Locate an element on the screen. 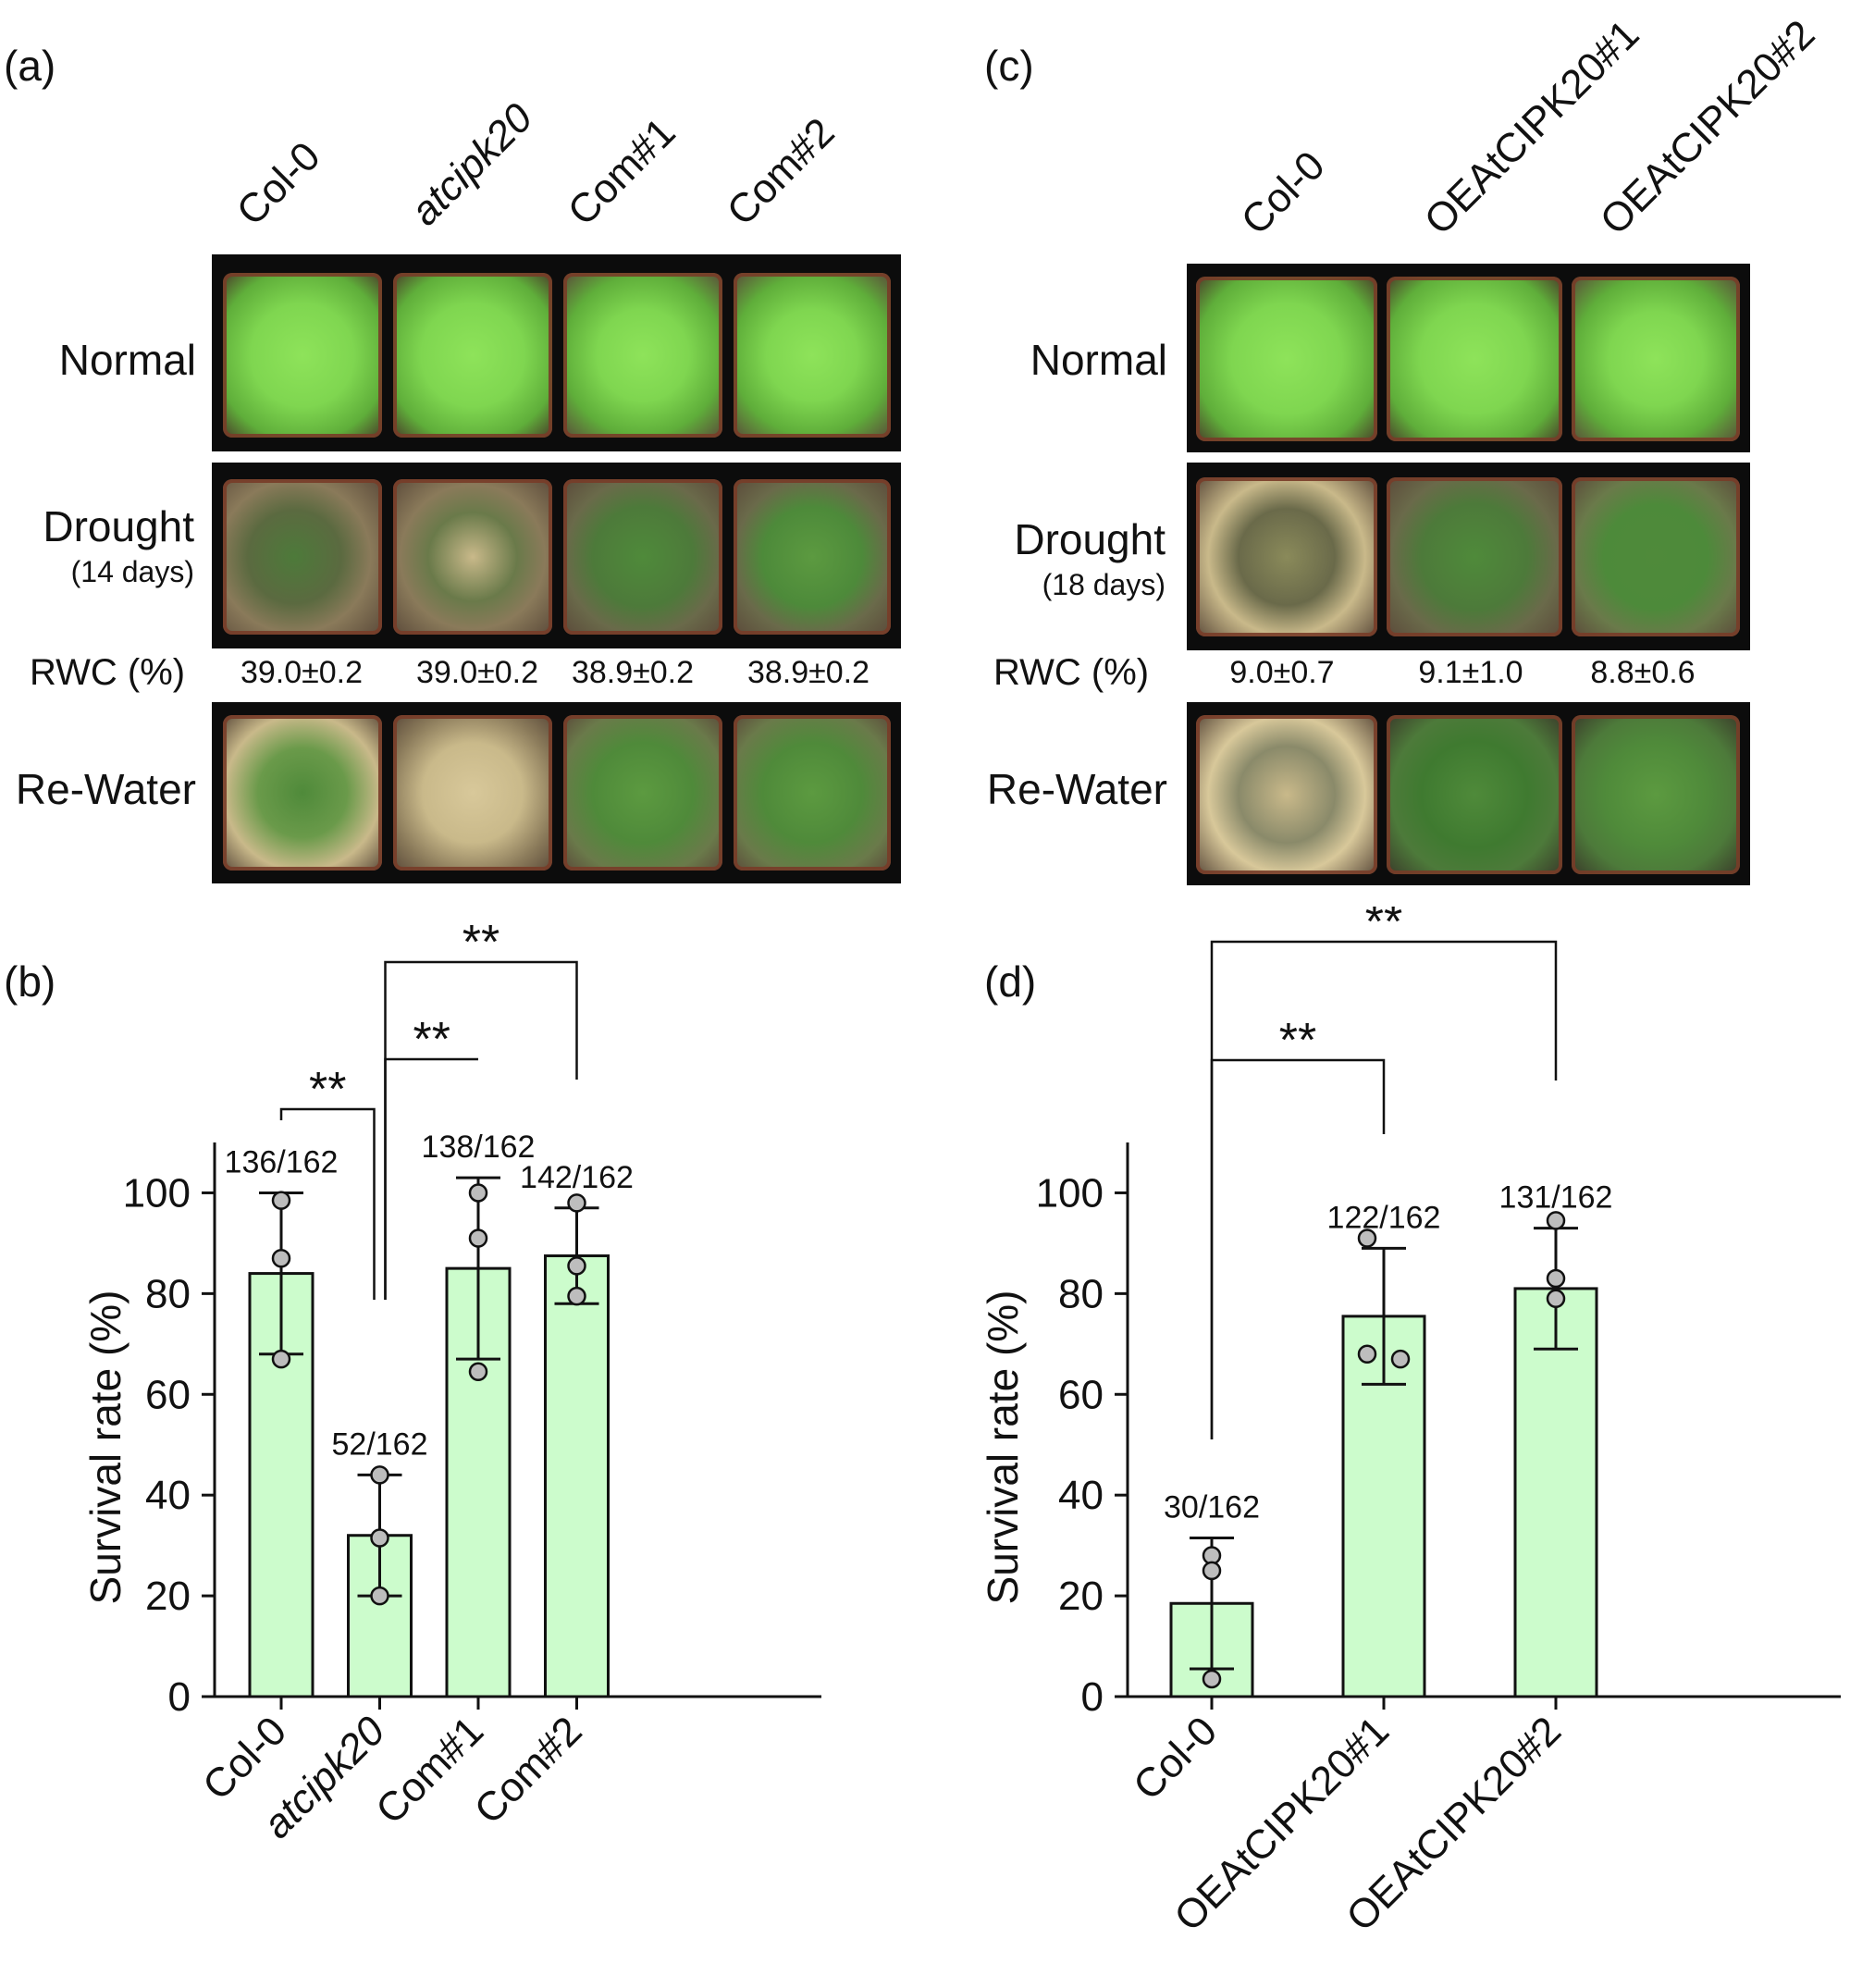 This screenshot has height=1988, width=1850. row-label-drought-days-a: (14 days) is located at coordinates (132, 571).